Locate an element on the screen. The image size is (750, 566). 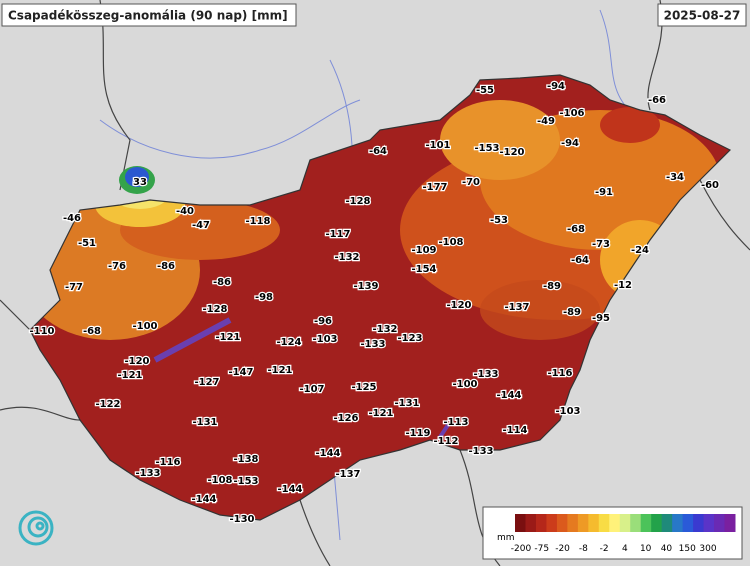
station-value: -109 is located at coordinates (423, 250).